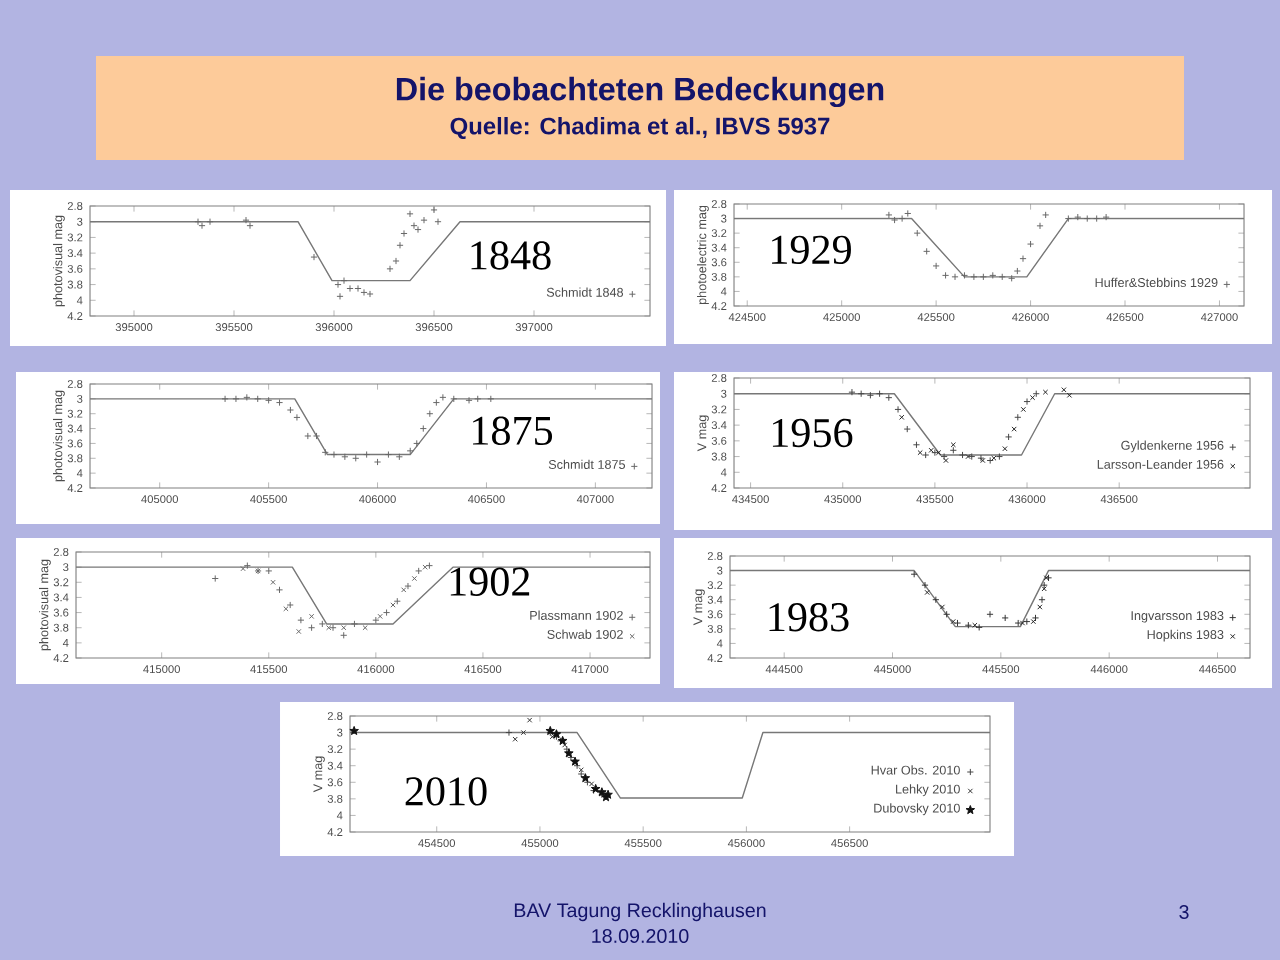  I want to click on text: 18.09.2010, so click(640, 936).